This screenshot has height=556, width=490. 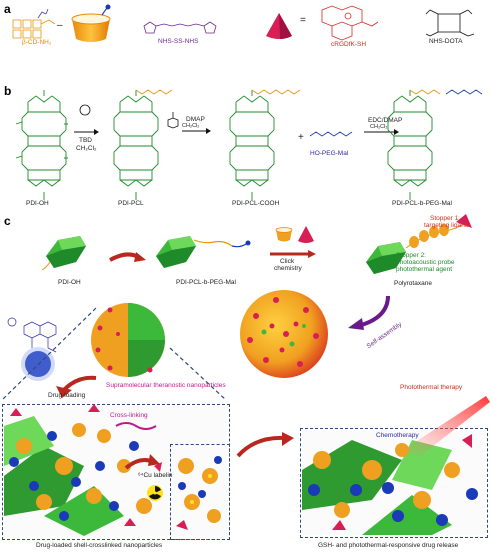 I want to click on drug-release-box, so click(x=394, y=483).